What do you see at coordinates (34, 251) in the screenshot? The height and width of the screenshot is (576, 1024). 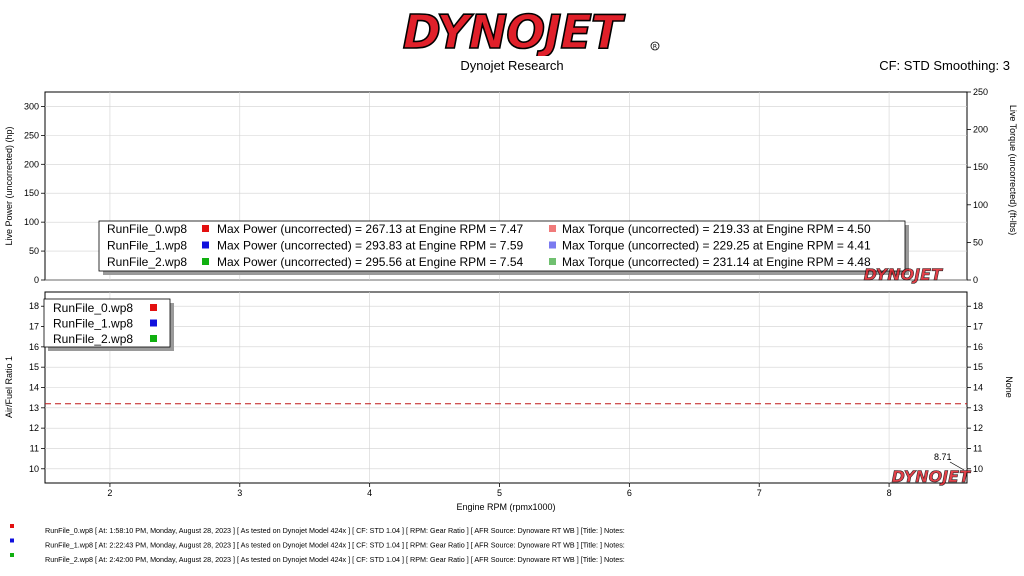 I see `power-tick-label: 50` at bounding box center [34, 251].